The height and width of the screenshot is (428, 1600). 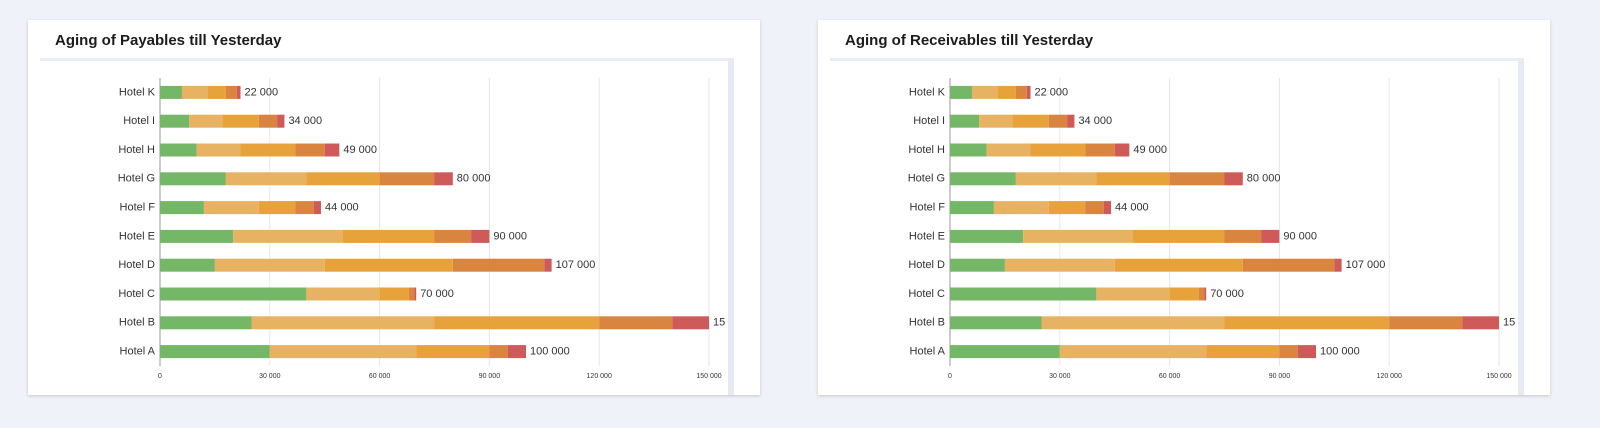 What do you see at coordinates (490, 376) in the screenshot?
I see `x-tick-label: 90 000` at bounding box center [490, 376].